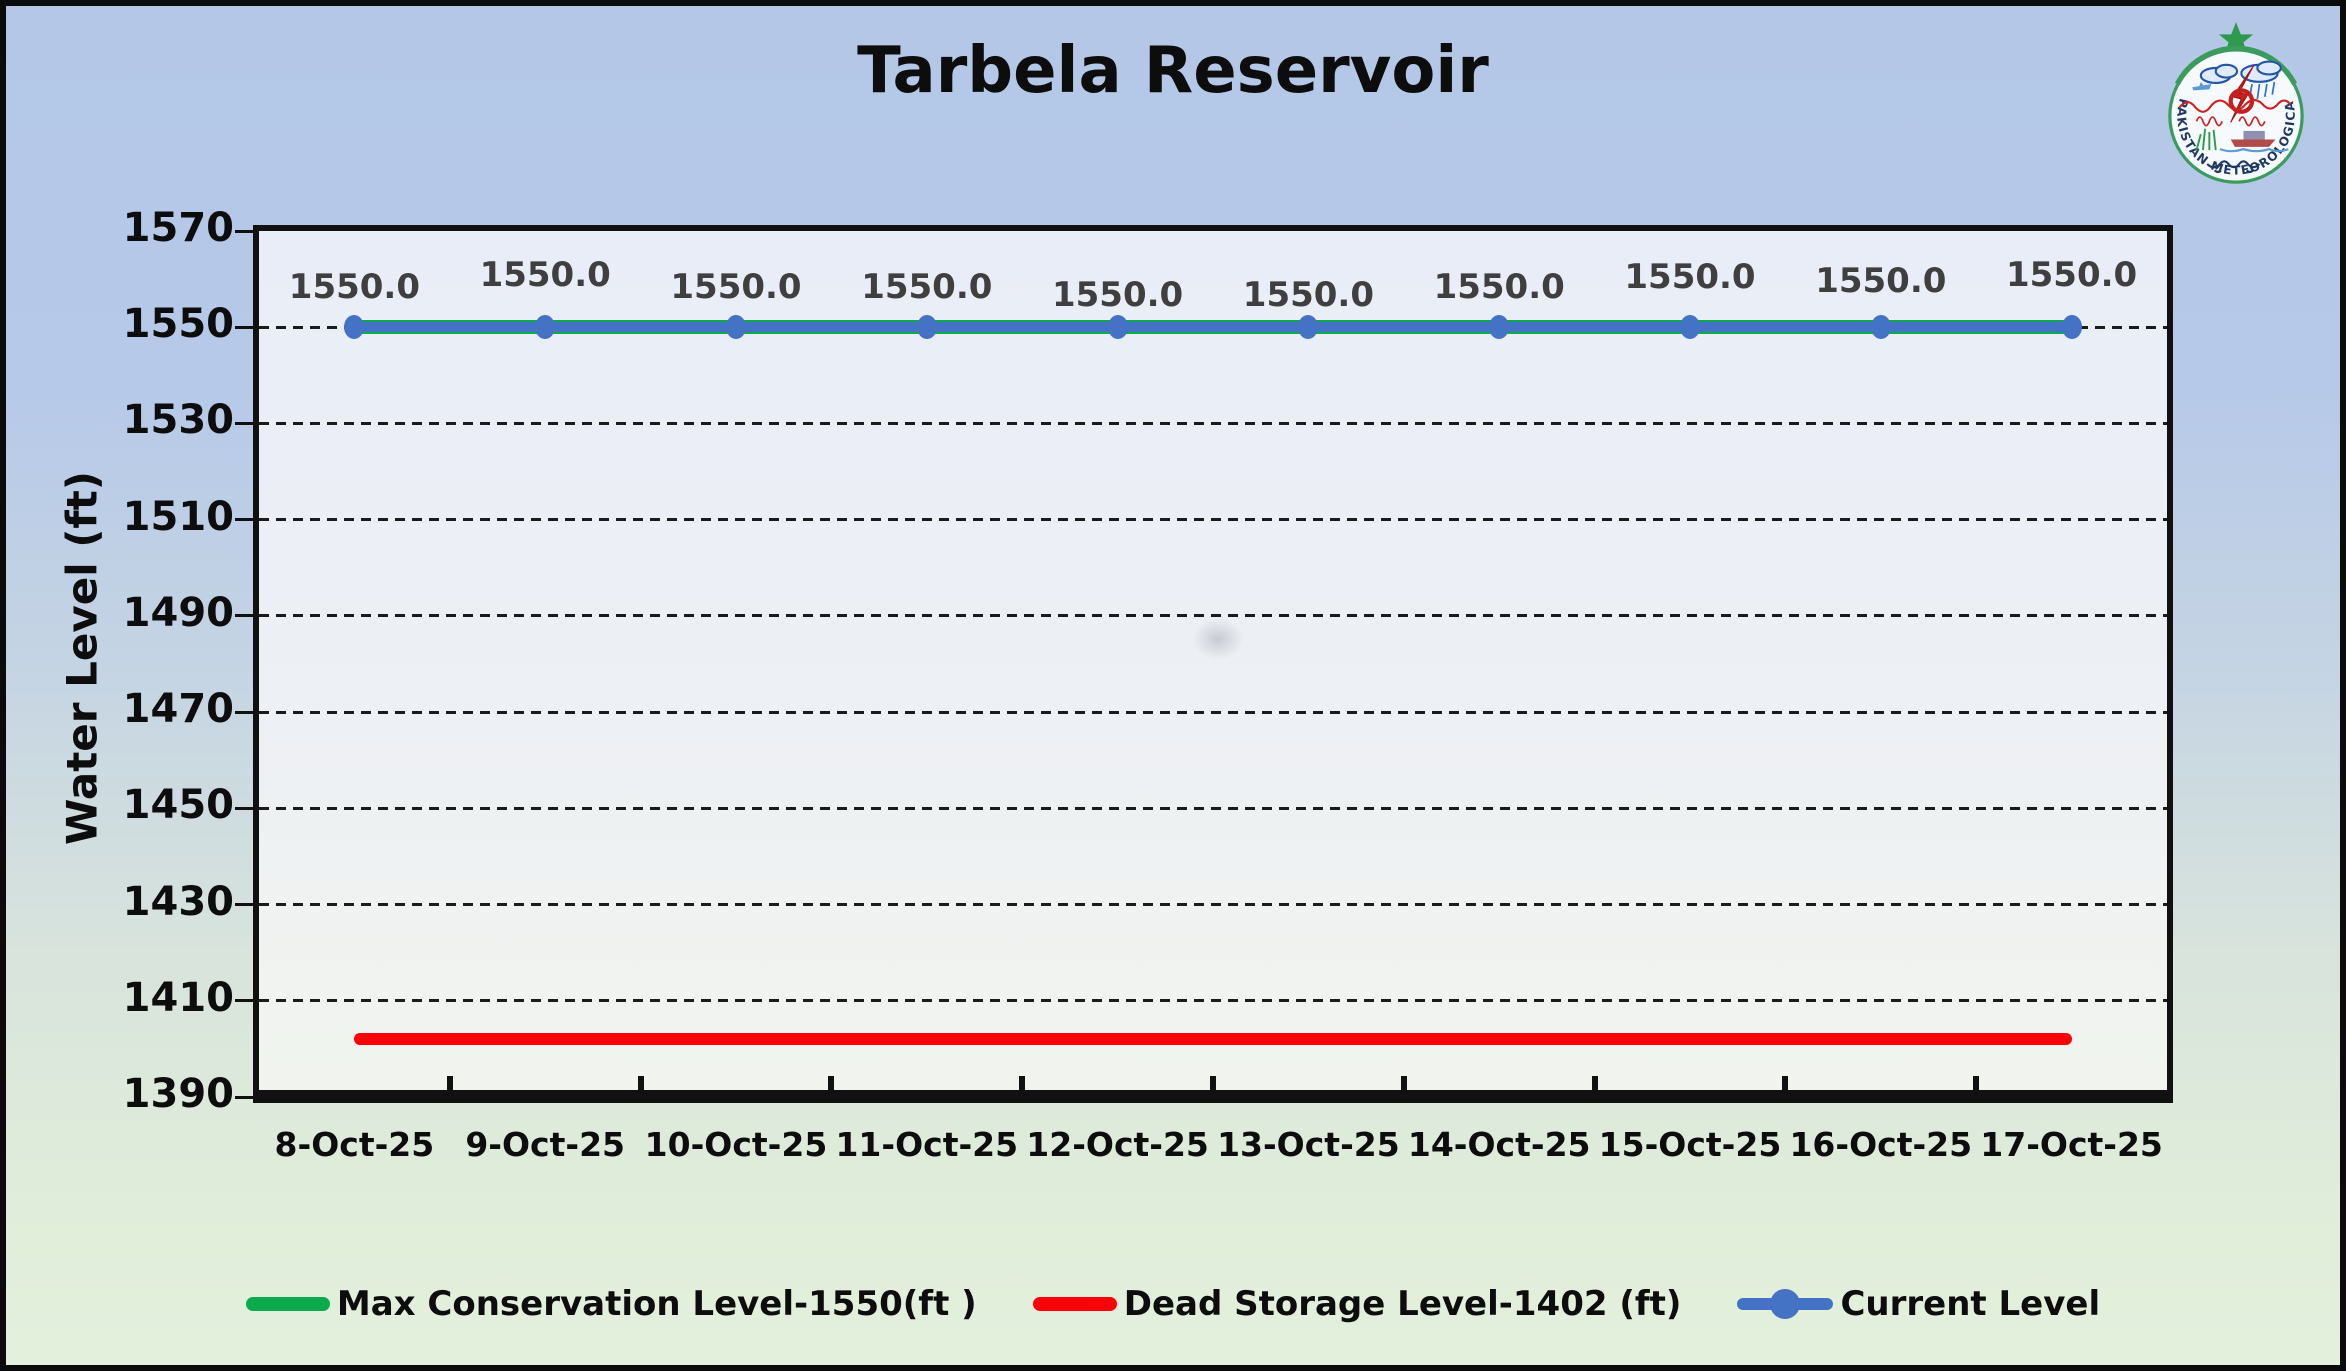  What do you see at coordinates (927, 287) in the screenshot?
I see `data-label-11-Oct-25: 1550.0` at bounding box center [927, 287].